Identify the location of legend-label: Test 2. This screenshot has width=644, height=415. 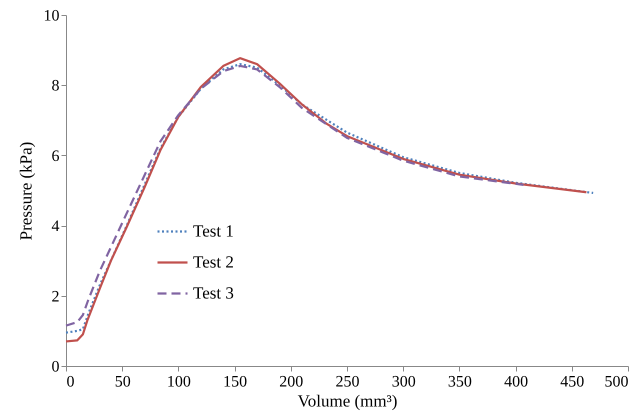
(213, 262).